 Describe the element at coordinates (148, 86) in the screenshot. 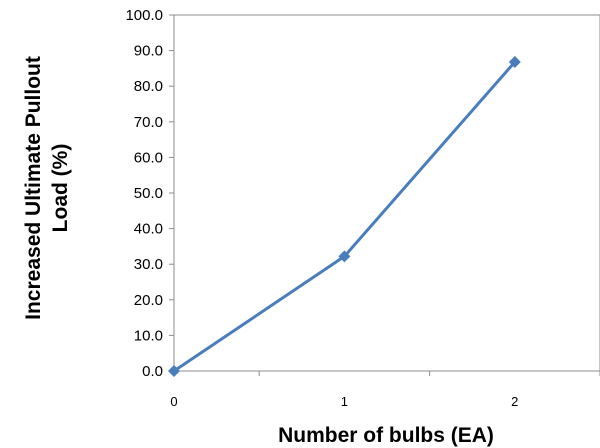

I see `y-tick-label: 80.0` at that location.